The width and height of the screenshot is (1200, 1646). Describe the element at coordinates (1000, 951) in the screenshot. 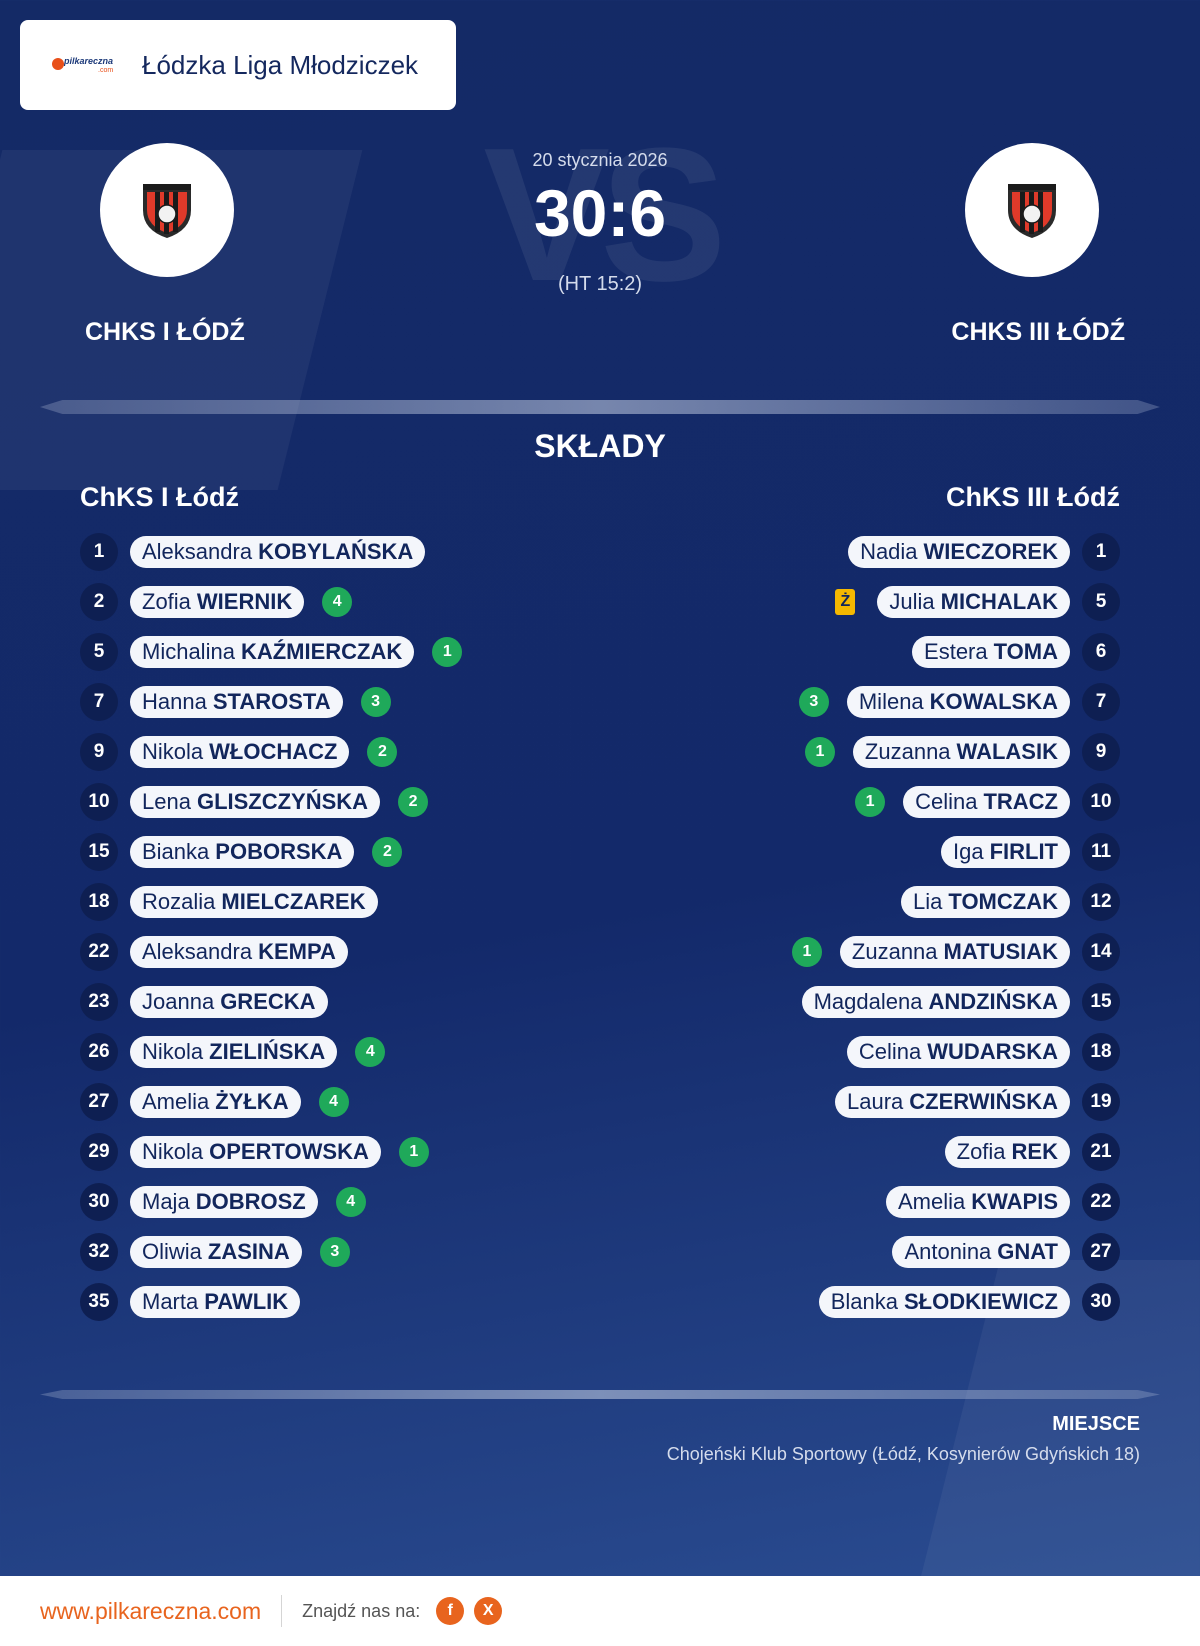

I see `player-last-name: MATUSIAK` at that location.